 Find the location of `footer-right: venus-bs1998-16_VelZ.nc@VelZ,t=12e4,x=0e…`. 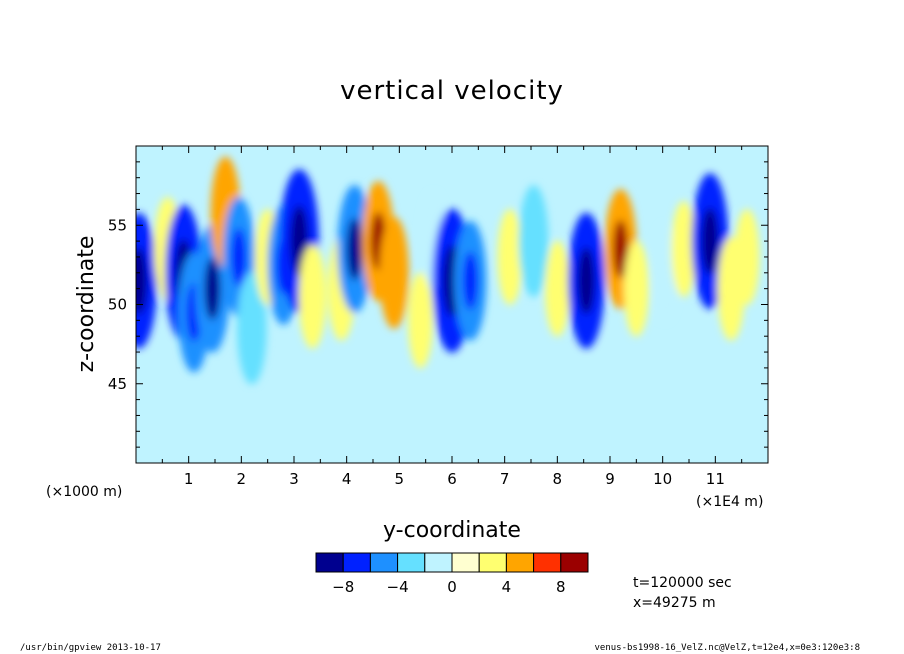

footer-right: venus-bs1998-16_VelZ.nc@VelZ,t=12e4,x=0e… is located at coordinates (727, 648).